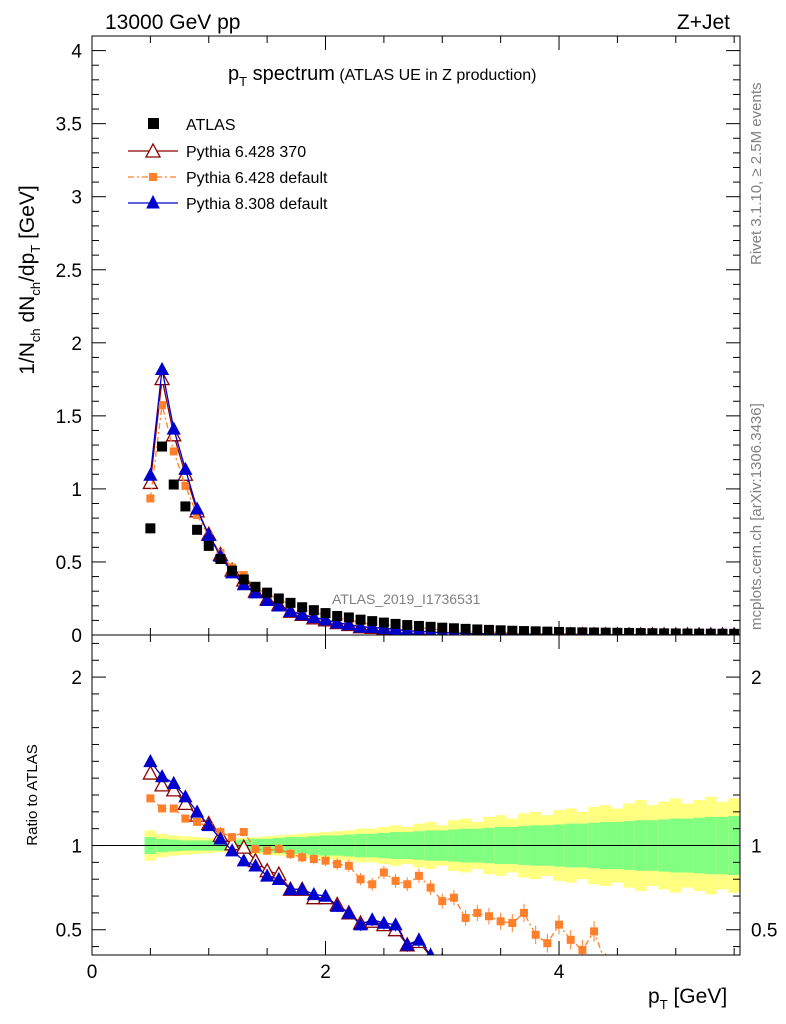  I want to click on legend-marker-py6-default, so click(153, 177).